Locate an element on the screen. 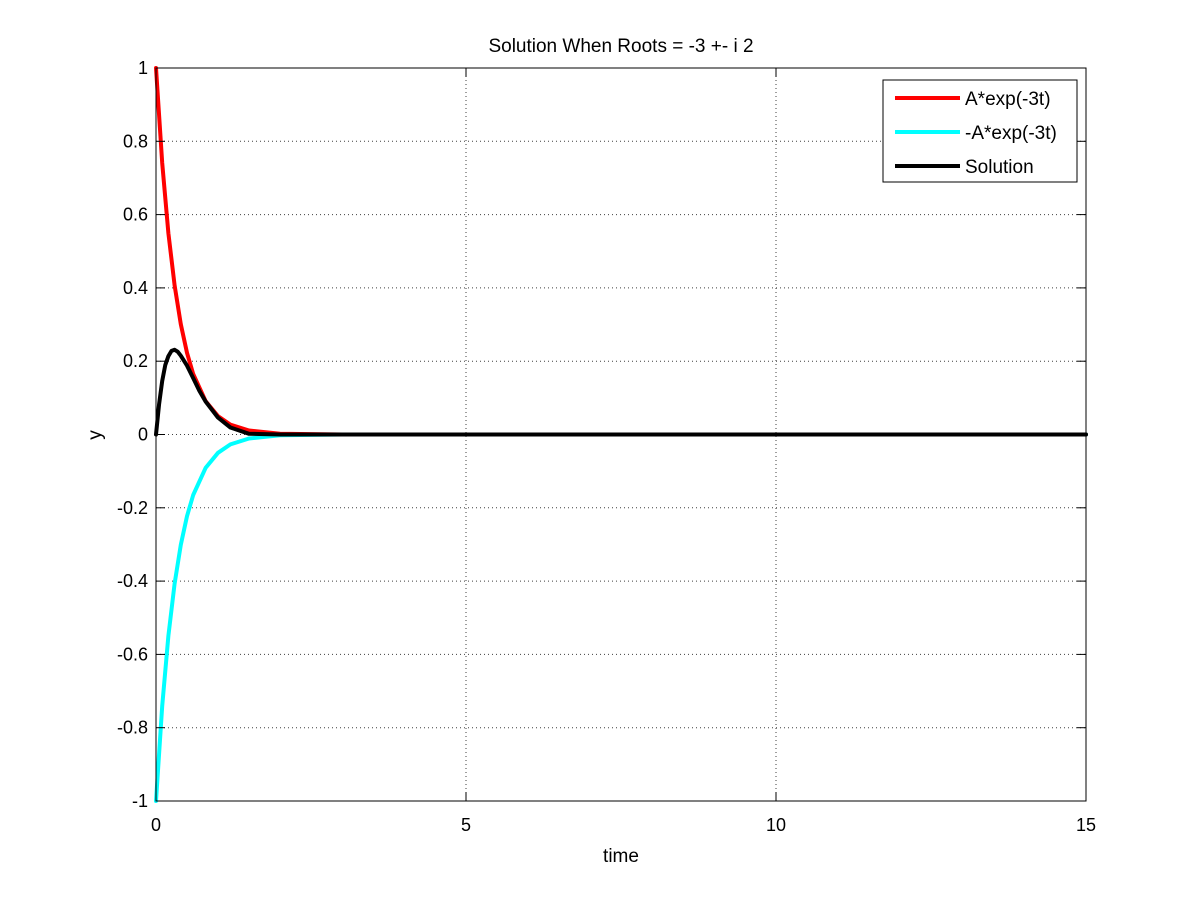 This screenshot has height=900, width=1200. legend-label-solution: Solution is located at coordinates (999, 167).